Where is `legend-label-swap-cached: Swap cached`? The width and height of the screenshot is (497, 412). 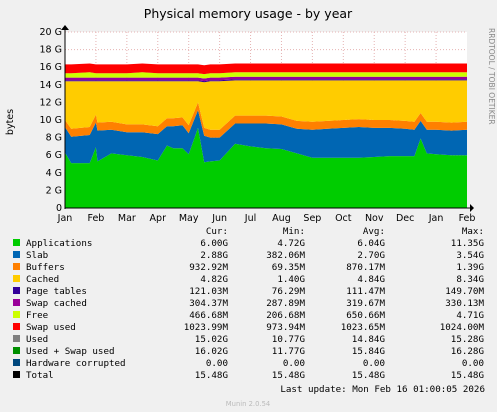
legend-label-swap-cached: Swap cached is located at coordinates (56, 303).